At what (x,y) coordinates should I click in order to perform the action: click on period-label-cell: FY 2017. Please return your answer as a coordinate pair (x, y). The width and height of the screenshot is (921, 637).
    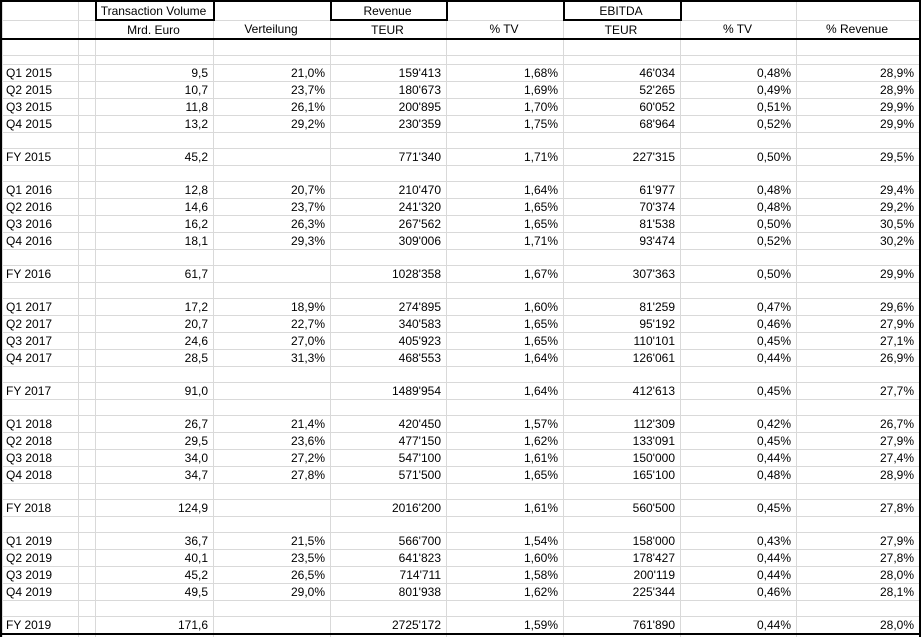
    Looking at the image, I should click on (40, 391).